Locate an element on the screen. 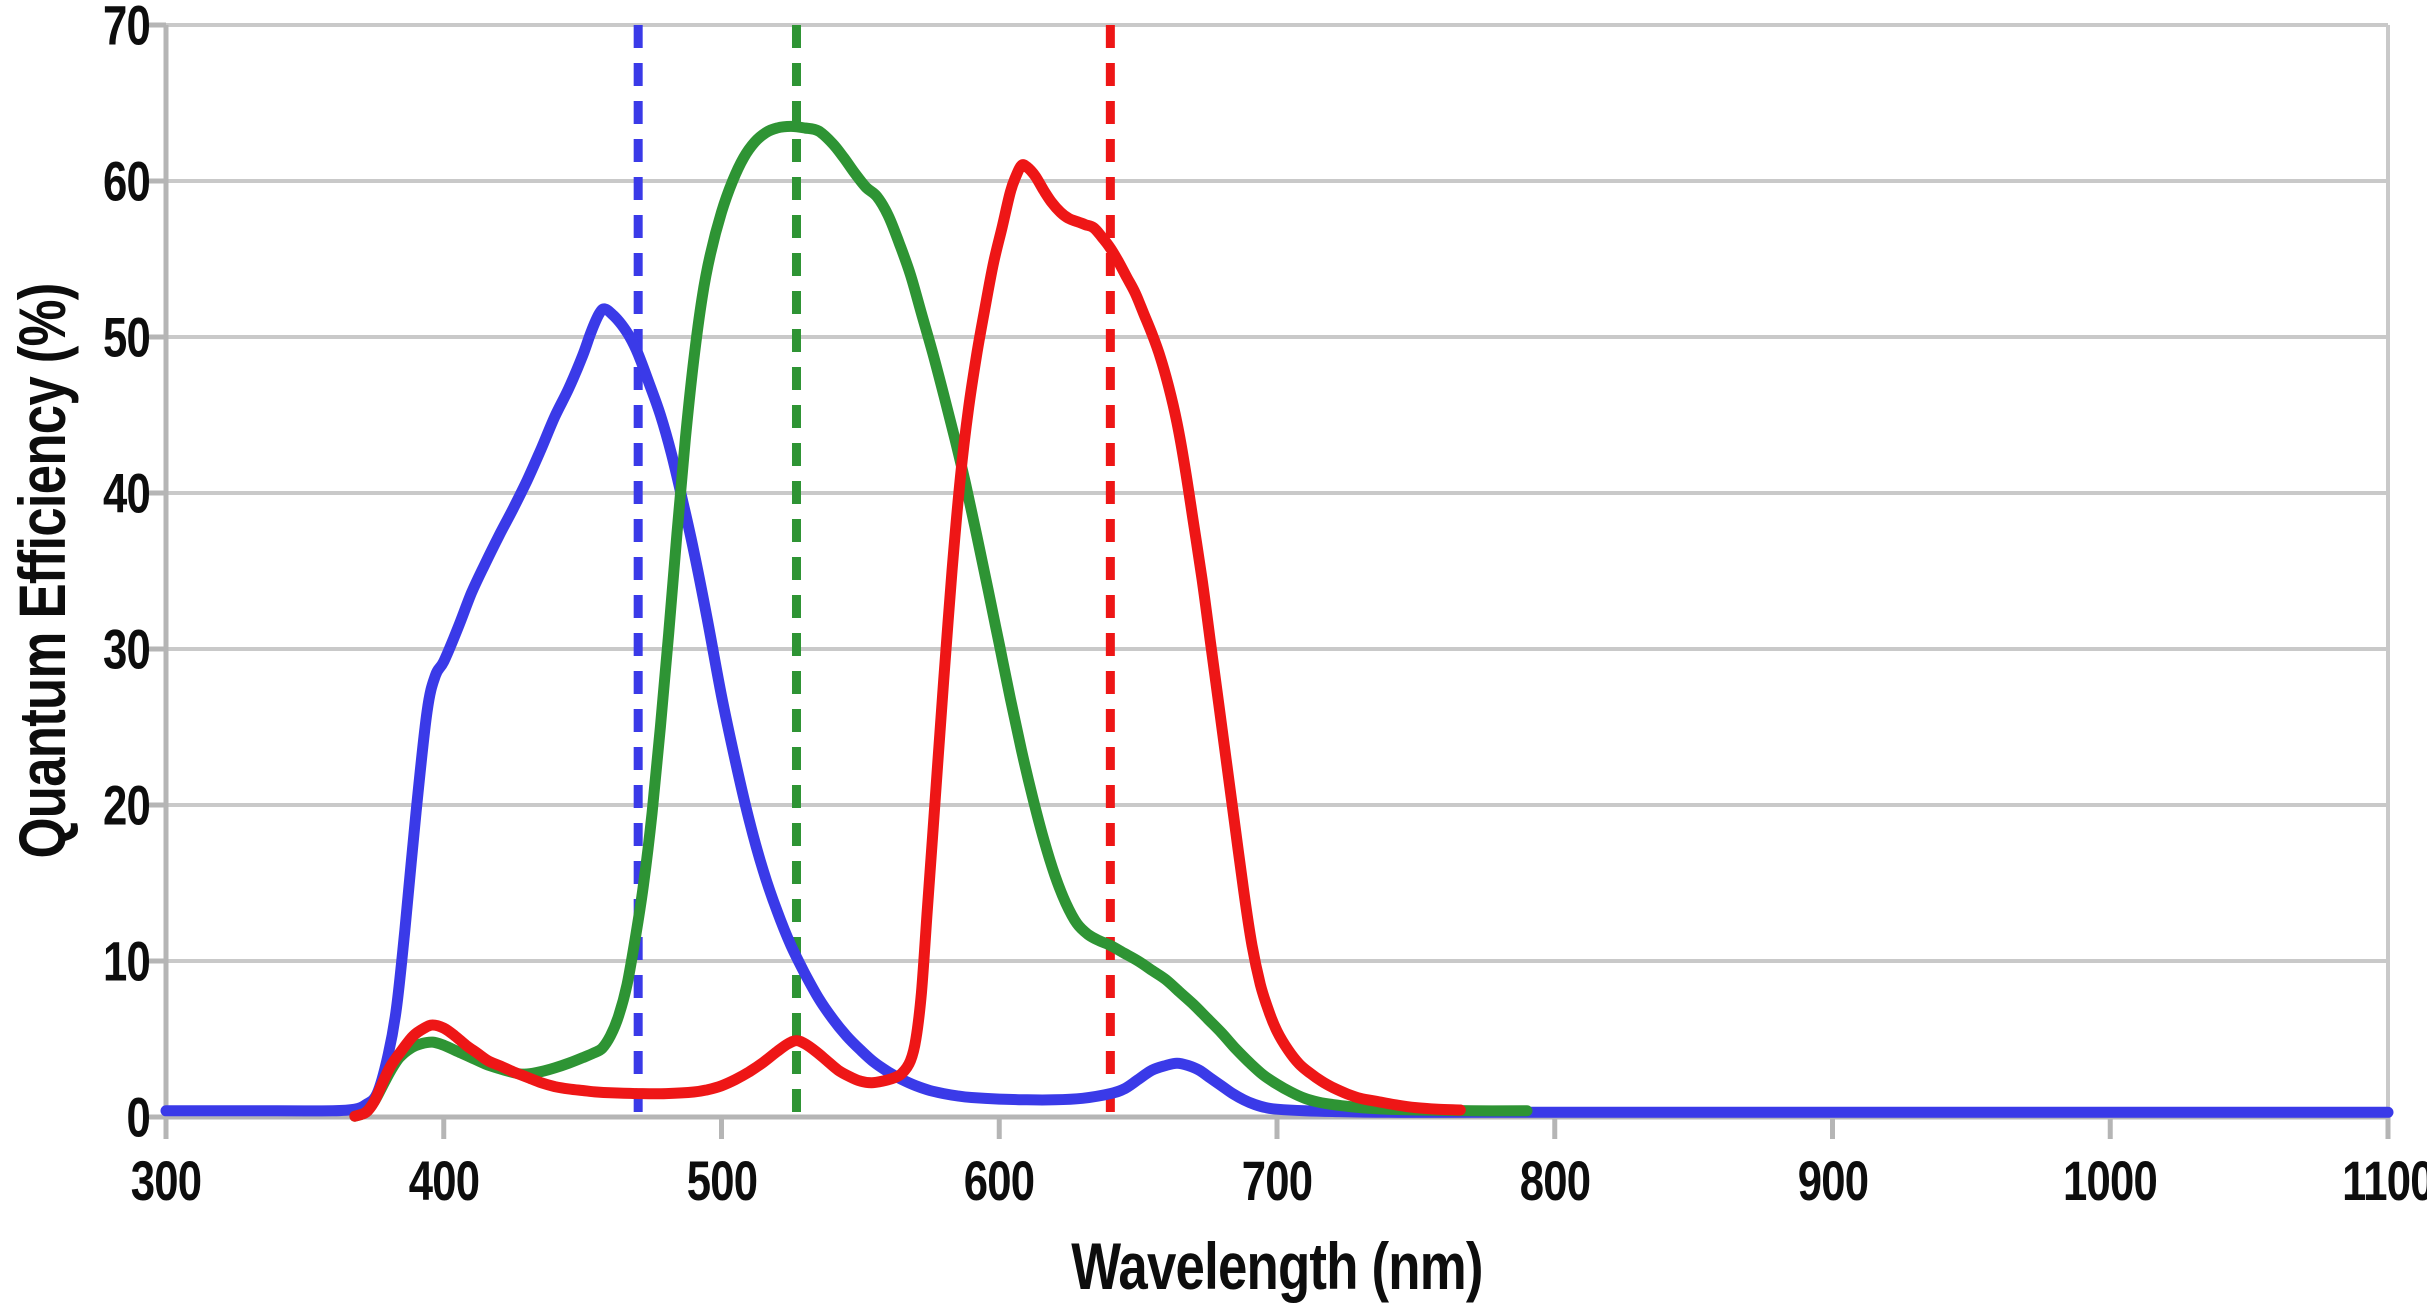  y-tick-label: 70 is located at coordinates (126, 28).